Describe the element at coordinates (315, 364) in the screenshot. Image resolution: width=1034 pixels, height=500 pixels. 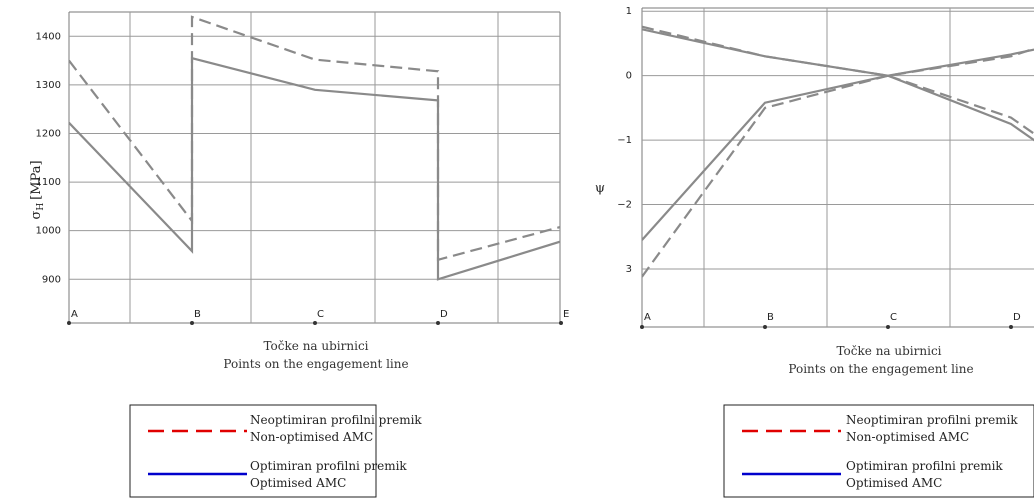
I see `chart-left-xlabel-en: Points on the engagement line` at that location.